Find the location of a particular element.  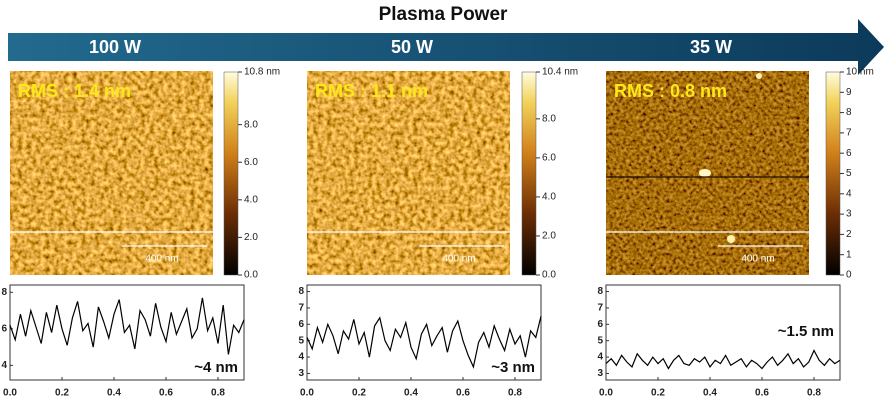

colorbar-tick-label: 8 is located at coordinates (849, 112).